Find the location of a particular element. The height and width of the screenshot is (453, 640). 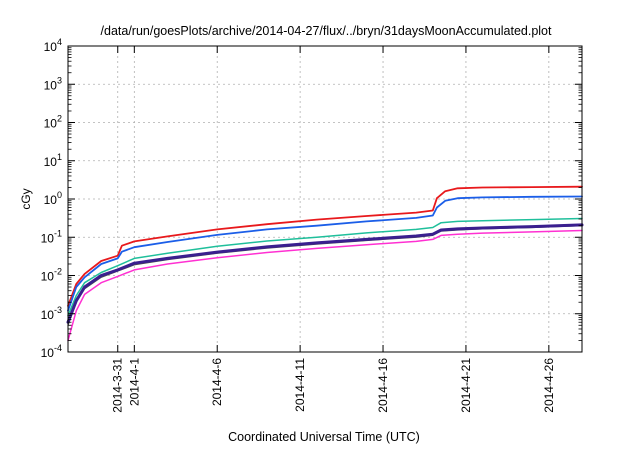

x-tick-label: 2014-4-6 is located at coordinates (217, 382).